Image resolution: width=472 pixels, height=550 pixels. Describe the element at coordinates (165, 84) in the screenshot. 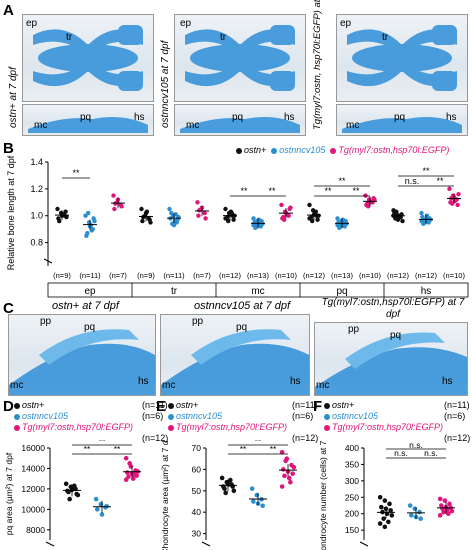

I see `panel-a-row-label-mut: ostnncv105 at 7 dpf` at that location.